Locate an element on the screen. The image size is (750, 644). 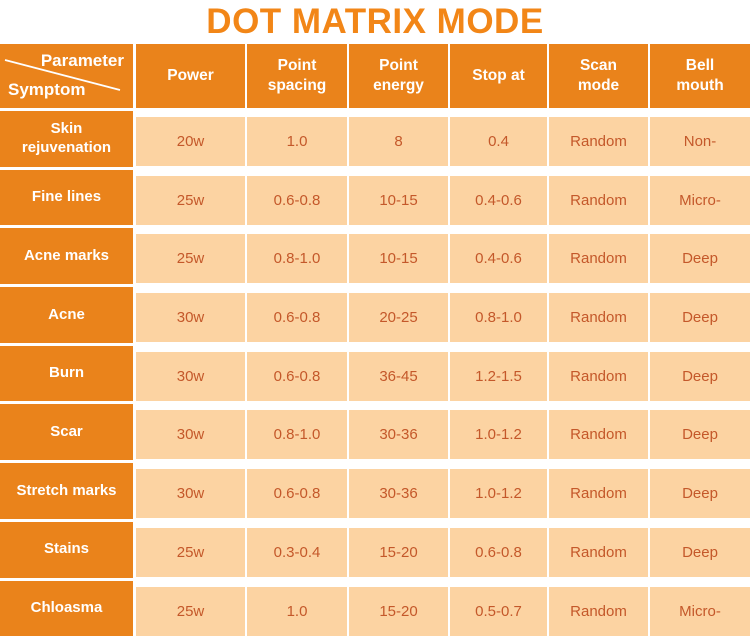
column-header-power: Power is located at coordinates (191, 76).